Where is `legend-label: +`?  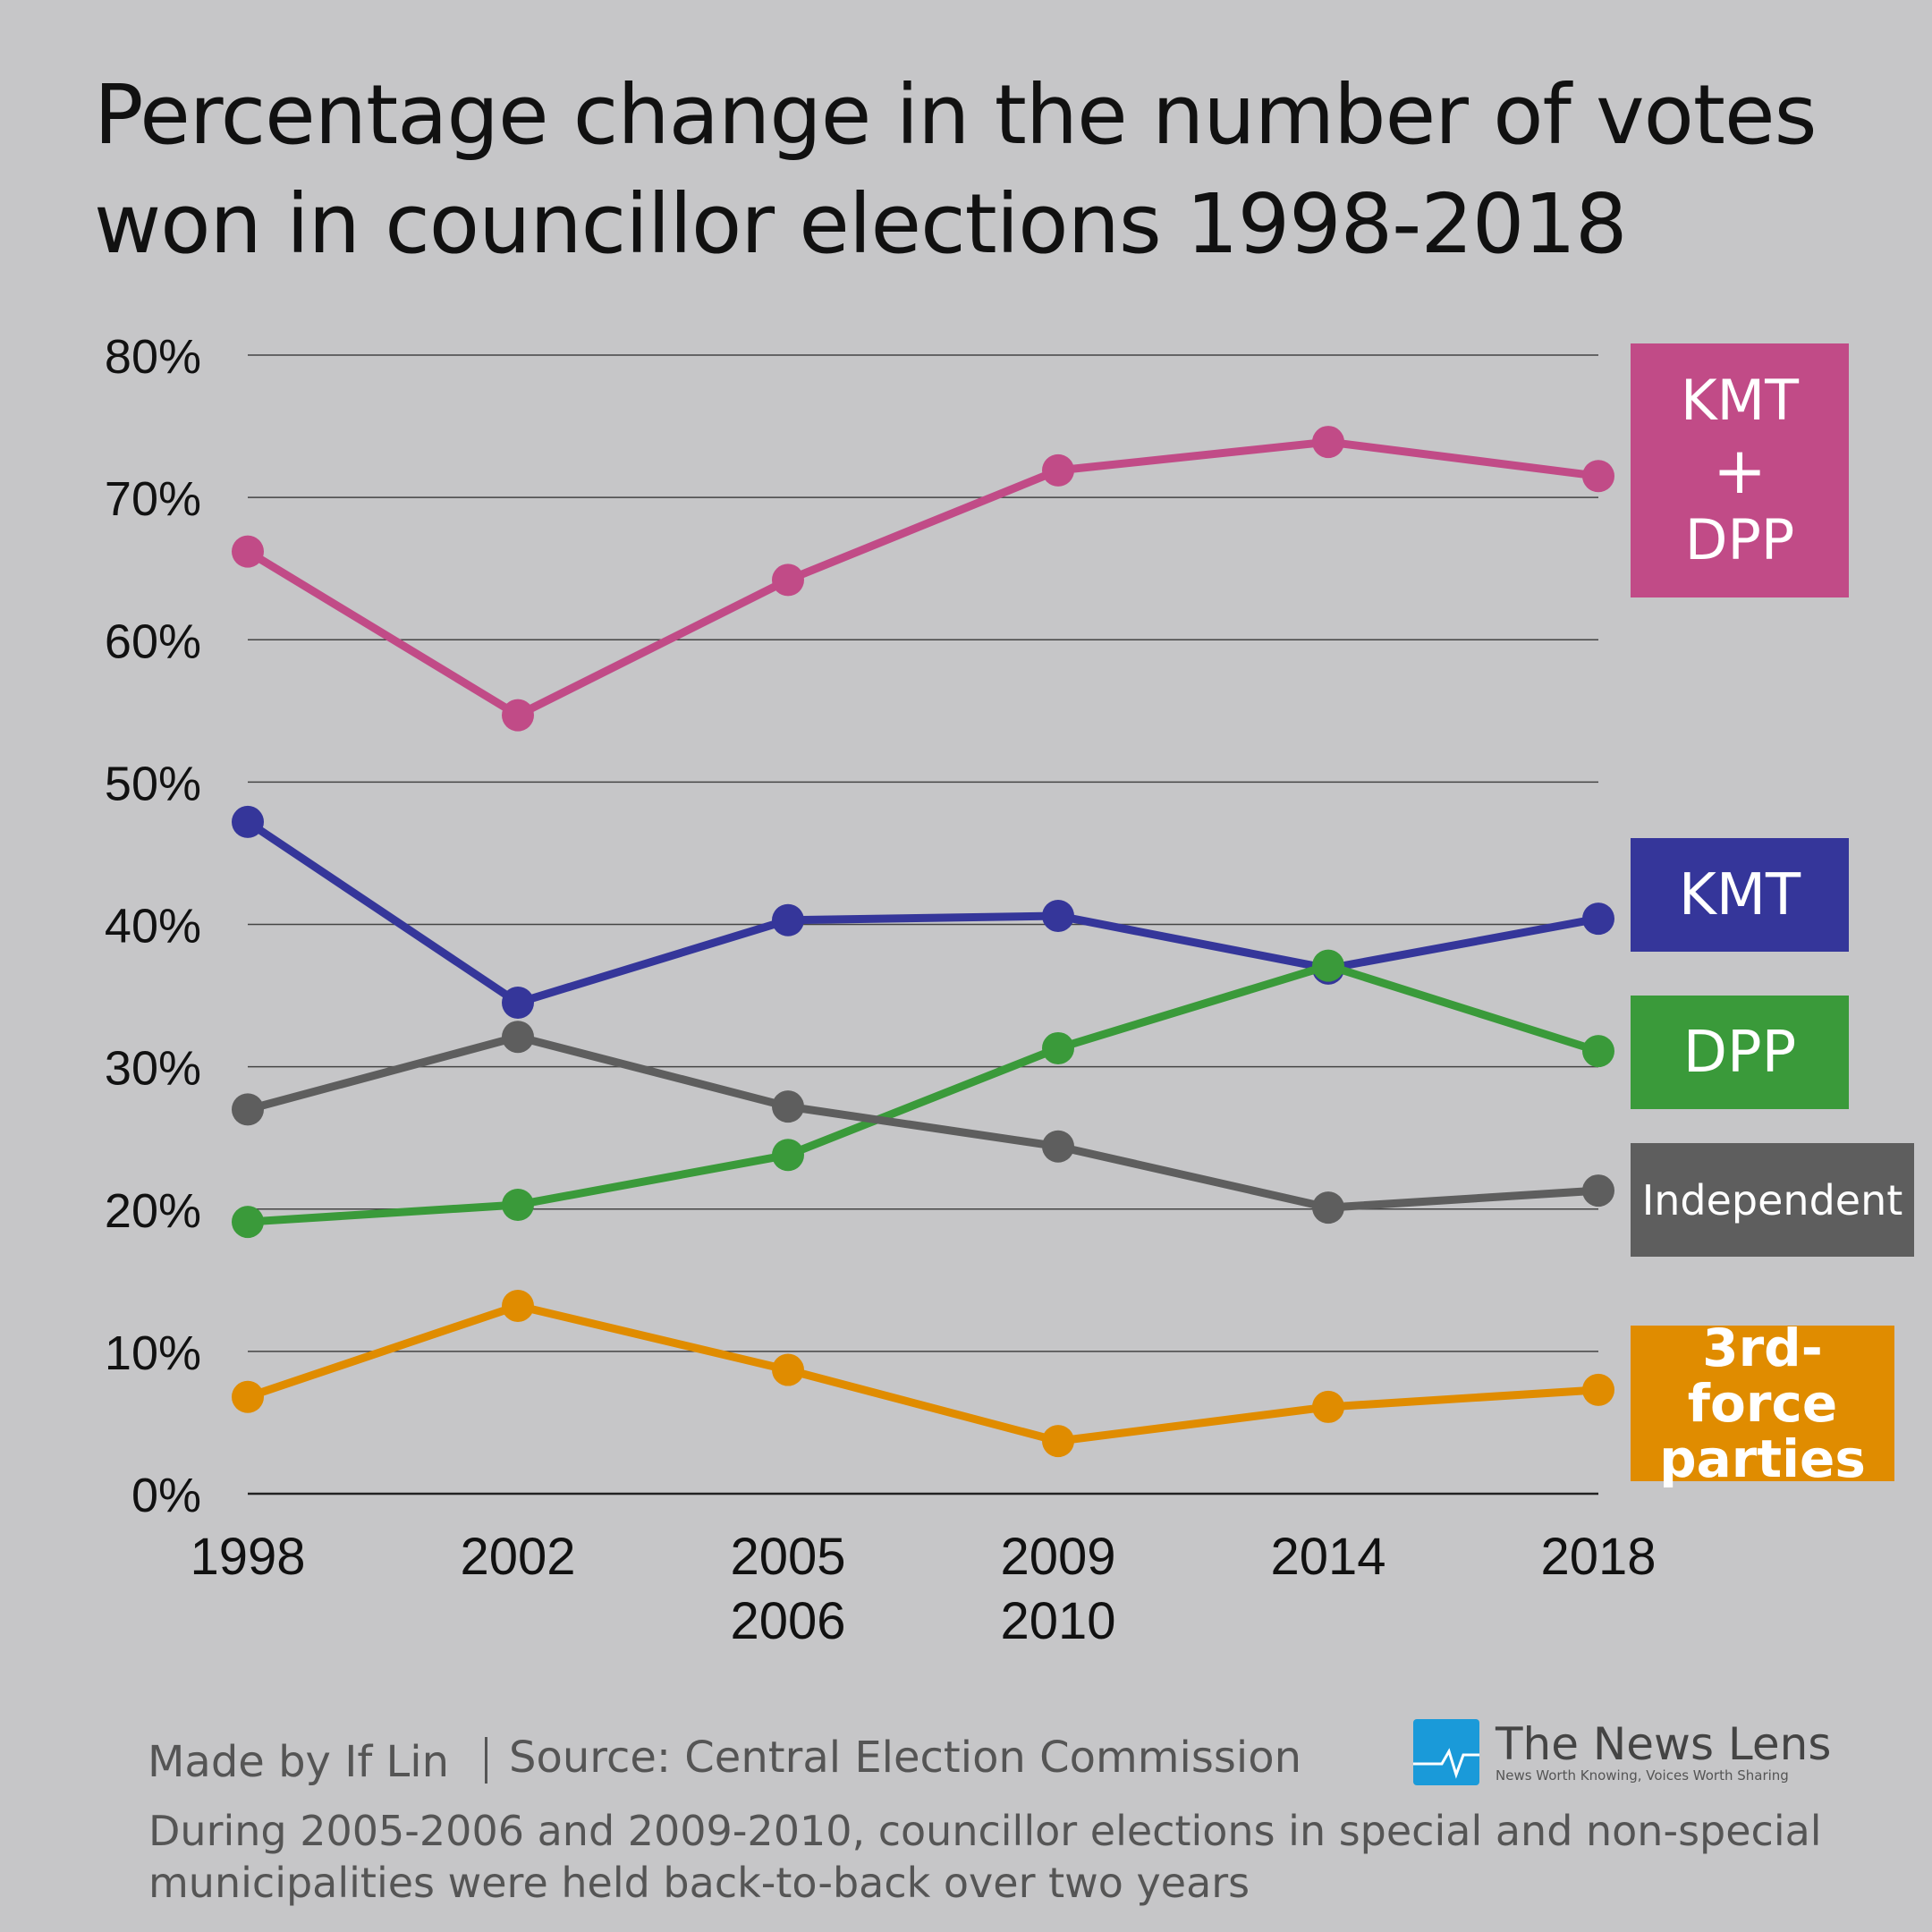
legend-label: + is located at coordinates (1739, 470).